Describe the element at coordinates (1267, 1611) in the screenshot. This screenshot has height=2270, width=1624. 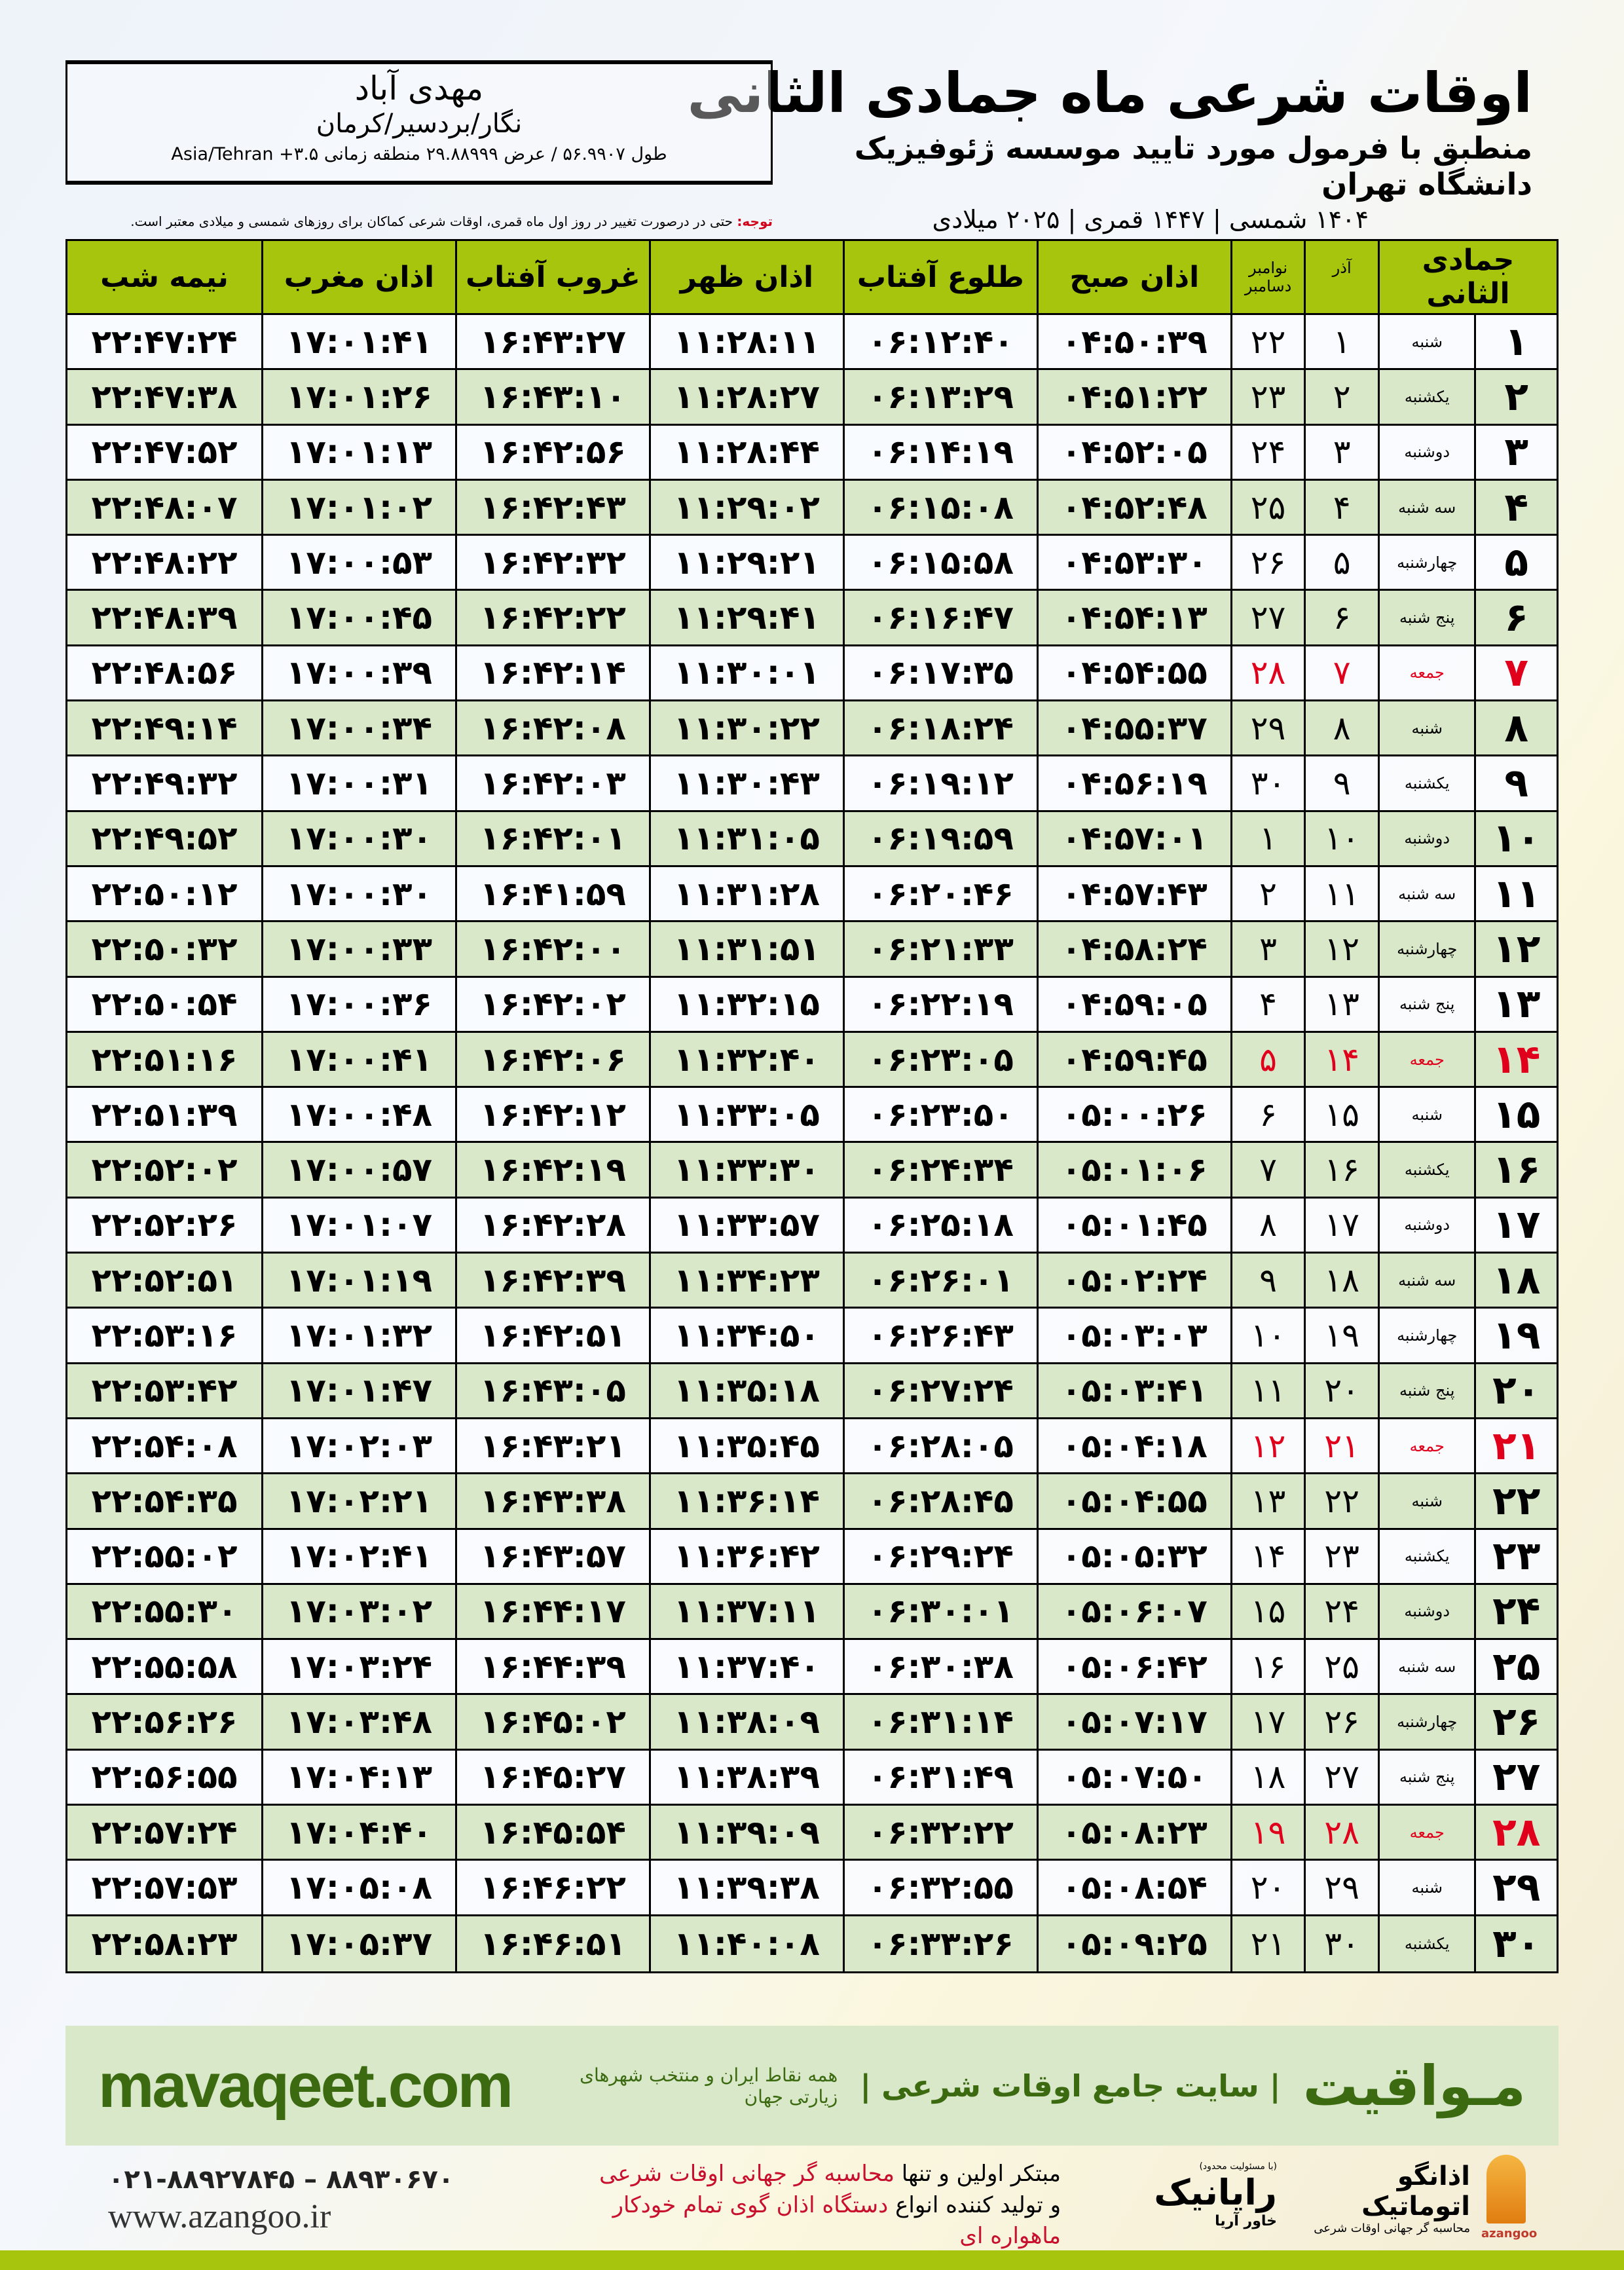
I see `gregorian-day: ۱۵` at that location.